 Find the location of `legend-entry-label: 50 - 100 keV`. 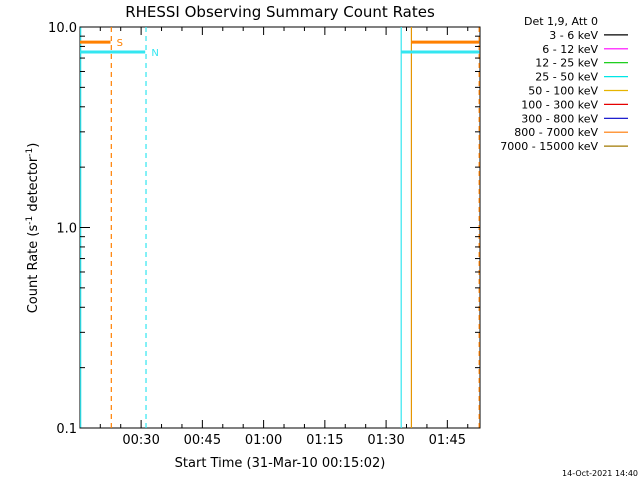

legend-entry-label: 50 - 100 keV is located at coordinates (563, 91).